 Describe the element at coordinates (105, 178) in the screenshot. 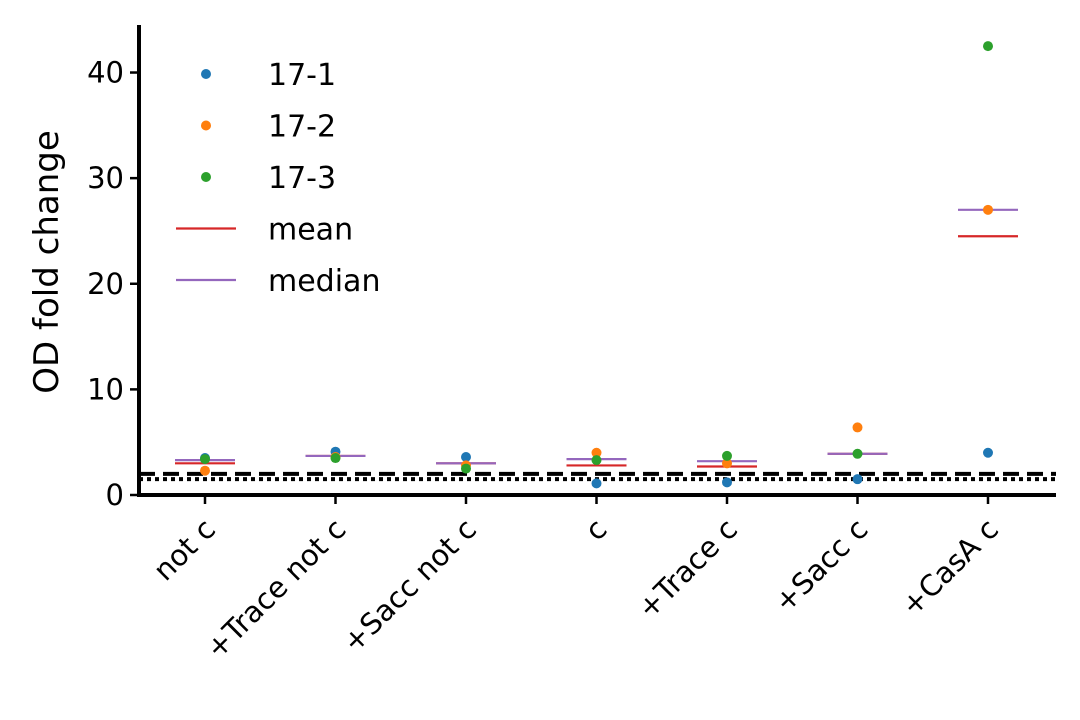

I see `y-tick-label: 30` at that location.